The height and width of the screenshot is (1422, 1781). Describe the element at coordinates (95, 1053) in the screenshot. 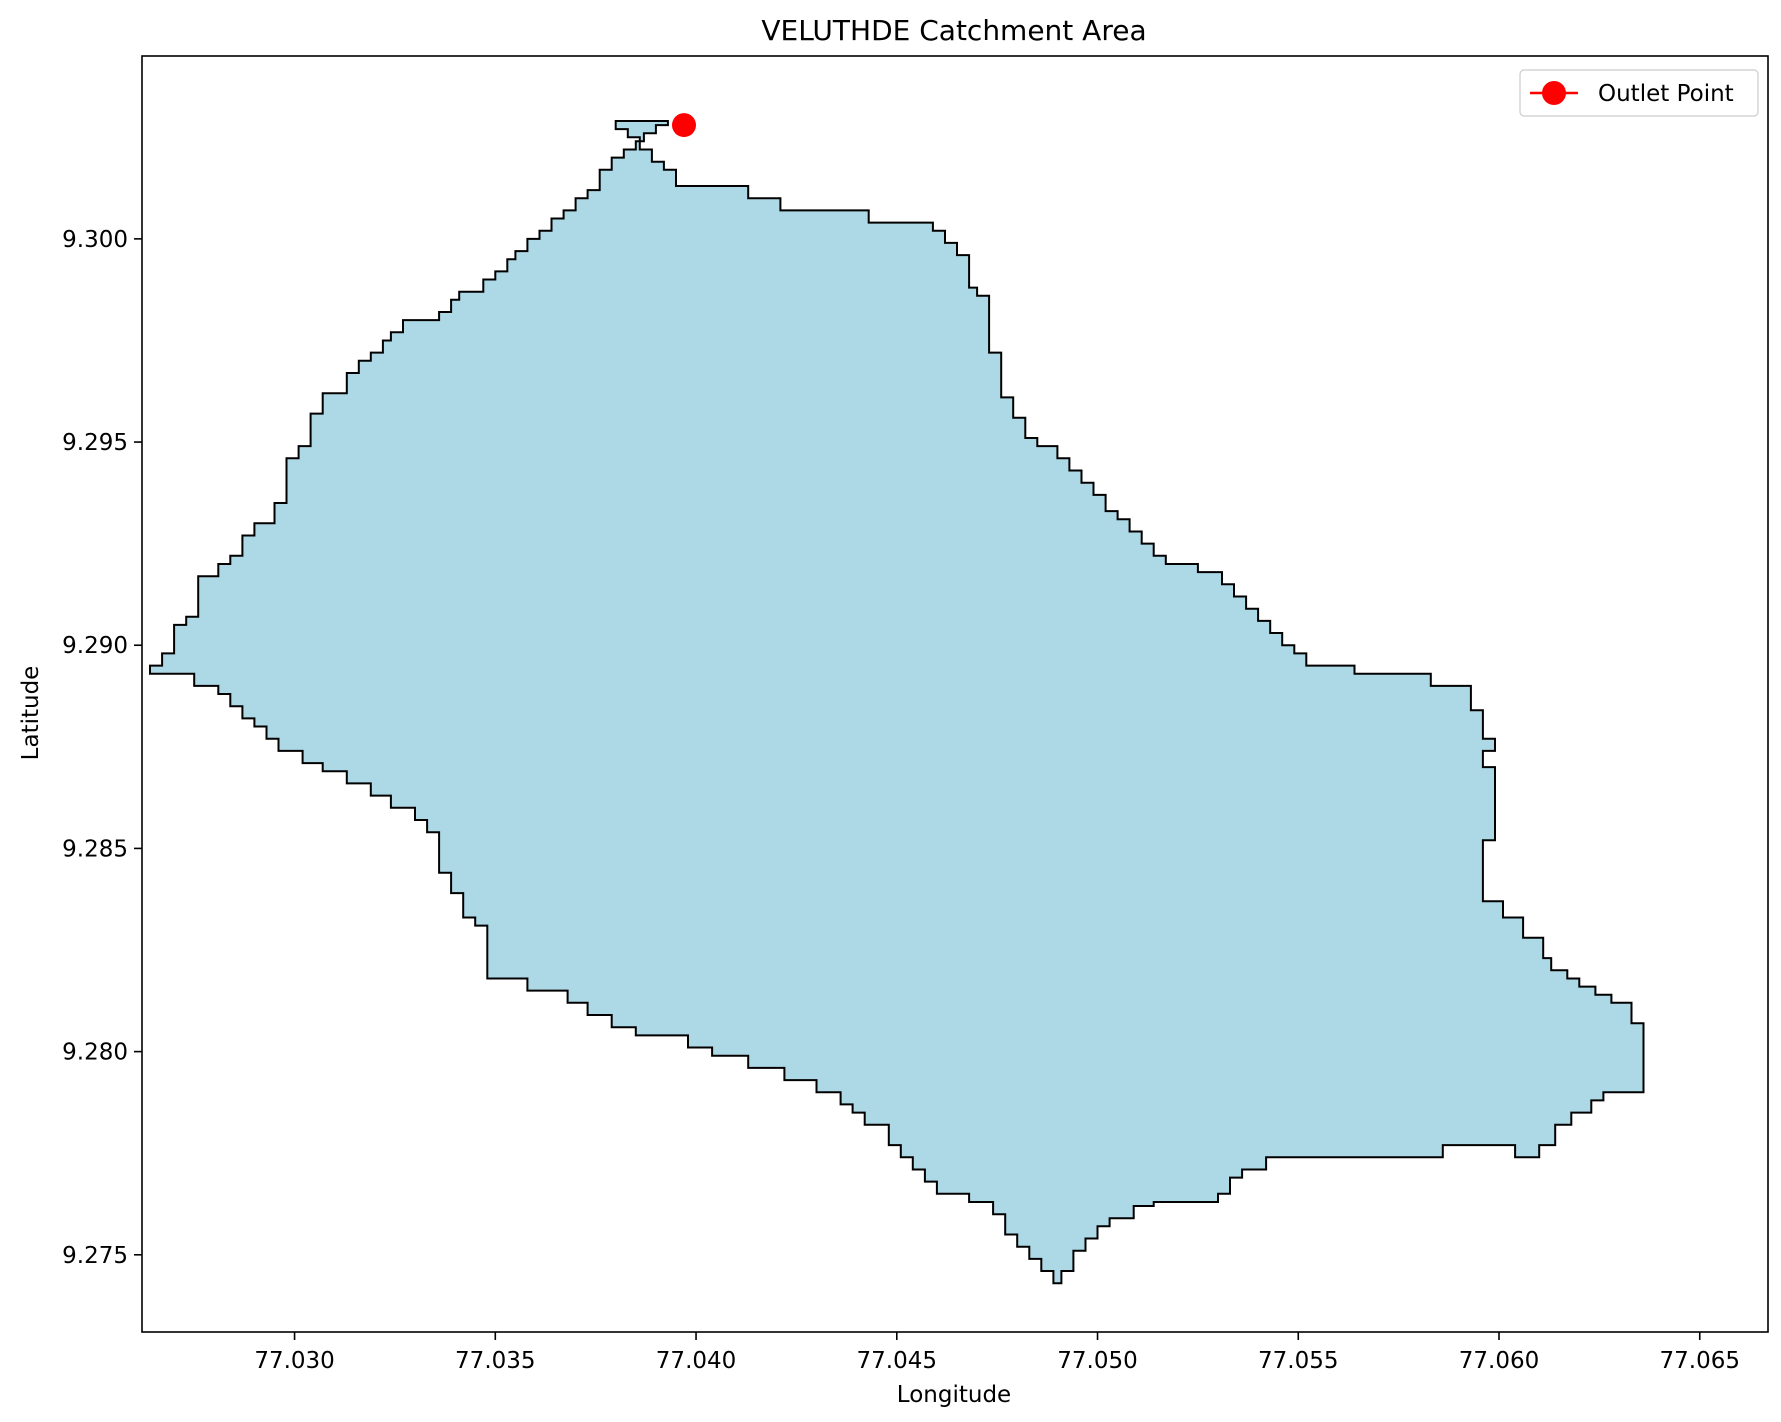

I see `y-tick-label: 9.280` at that location.